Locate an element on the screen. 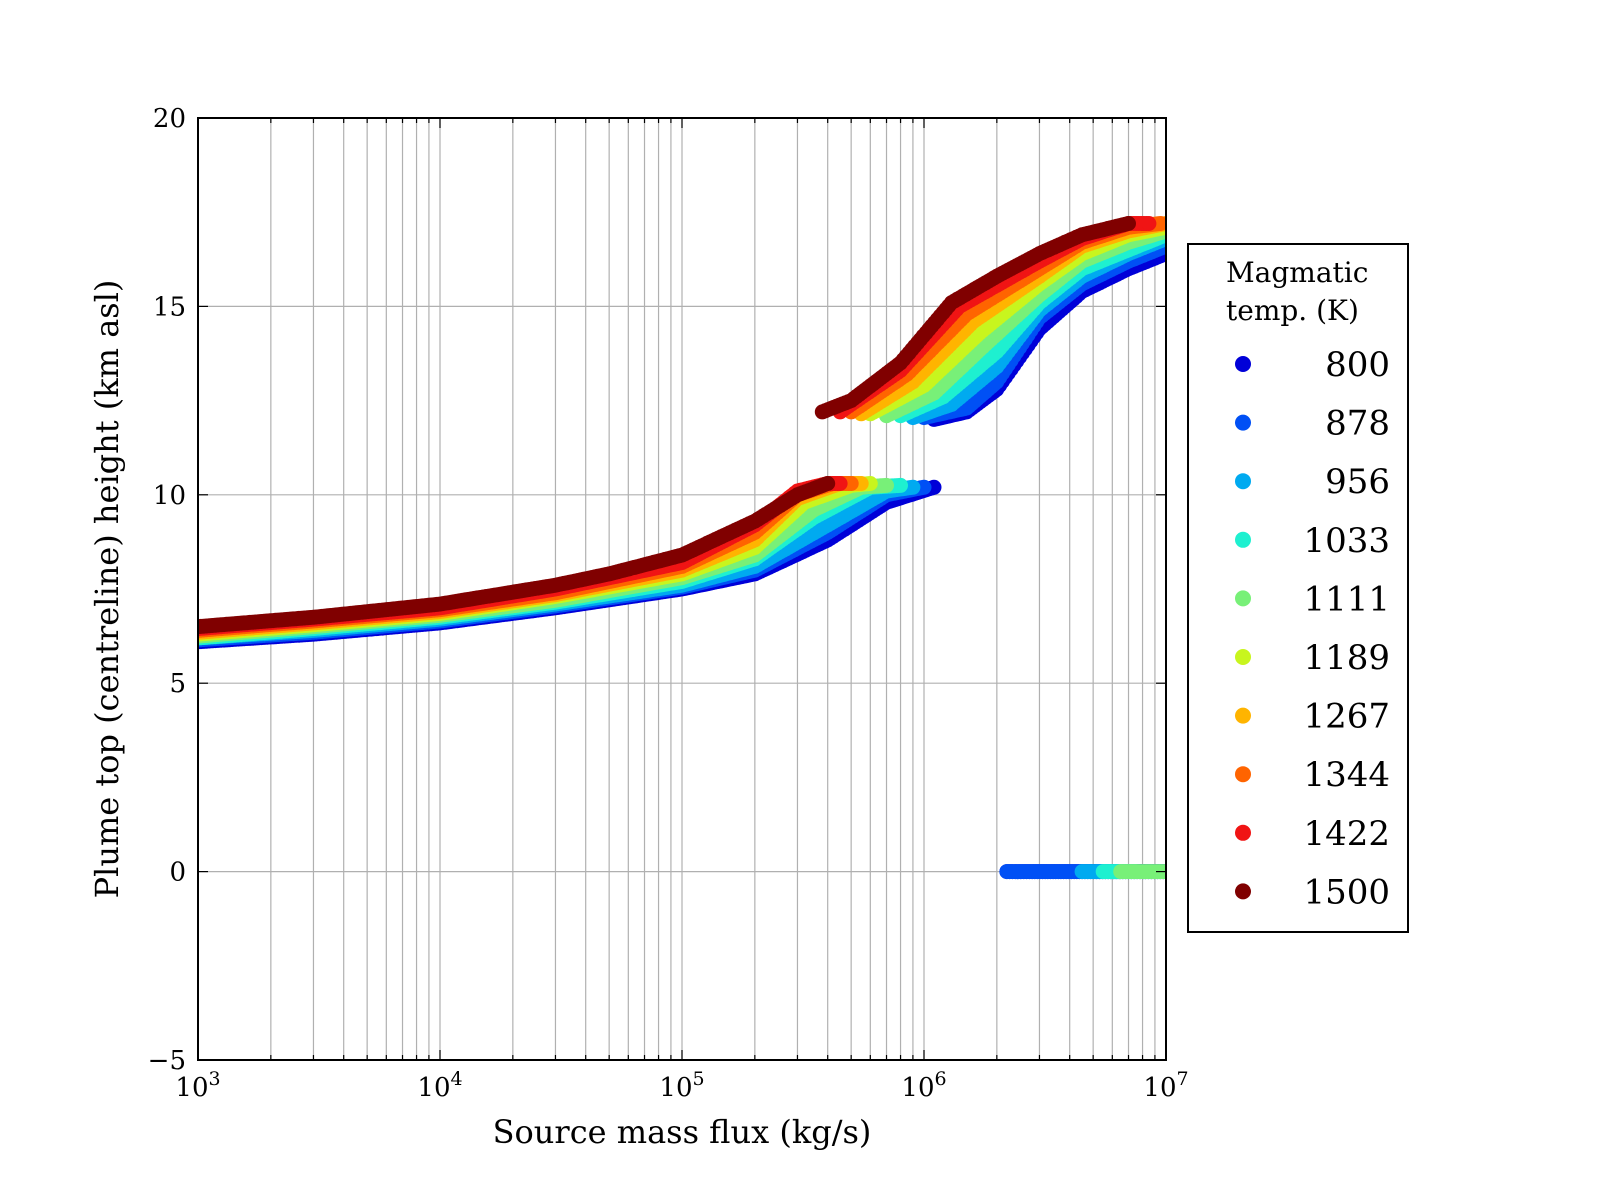 Image resolution: width=1600 pixels, height=1200 pixels. legend-label-956: 956 is located at coordinates (1357, 482).